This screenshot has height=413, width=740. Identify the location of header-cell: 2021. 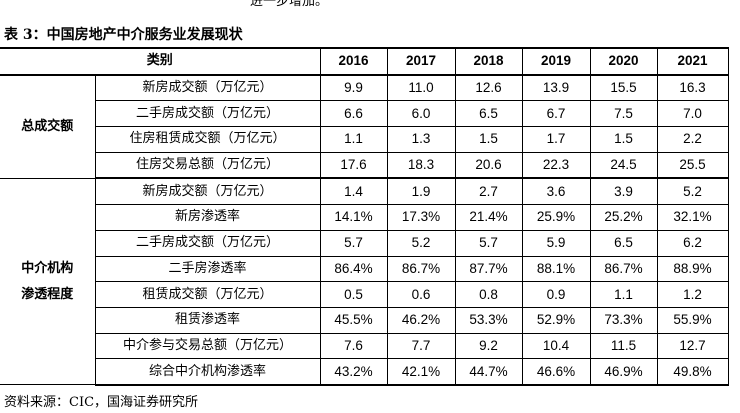
(692, 61).